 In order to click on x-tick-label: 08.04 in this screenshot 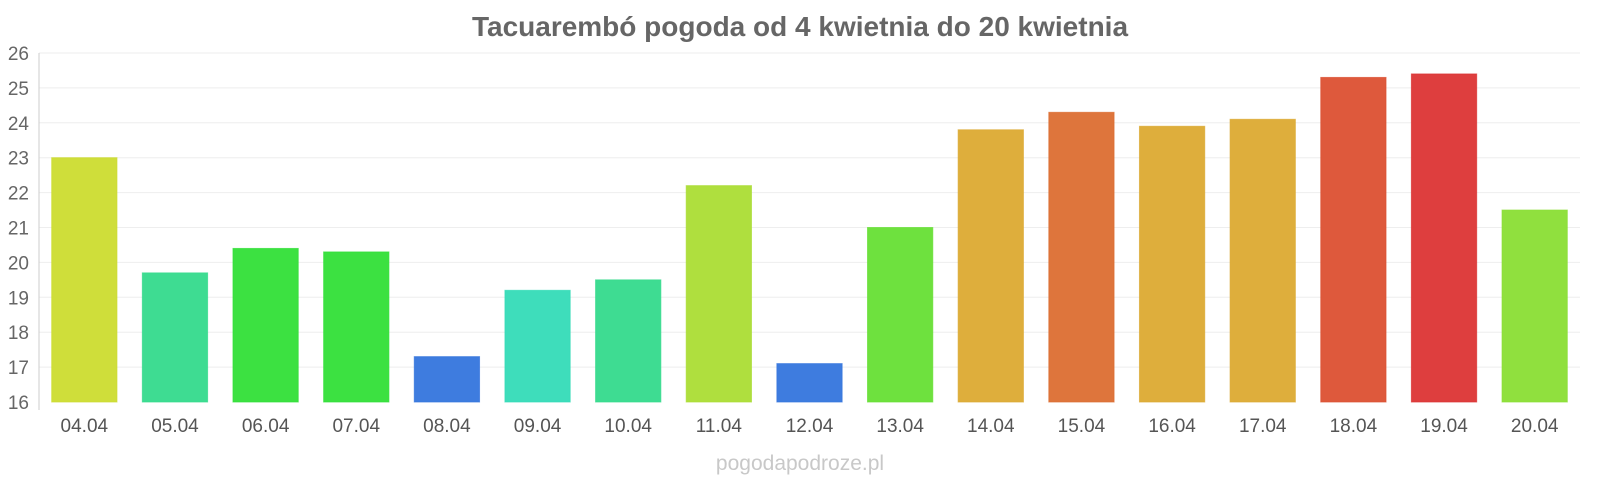, I will do `click(447, 426)`.